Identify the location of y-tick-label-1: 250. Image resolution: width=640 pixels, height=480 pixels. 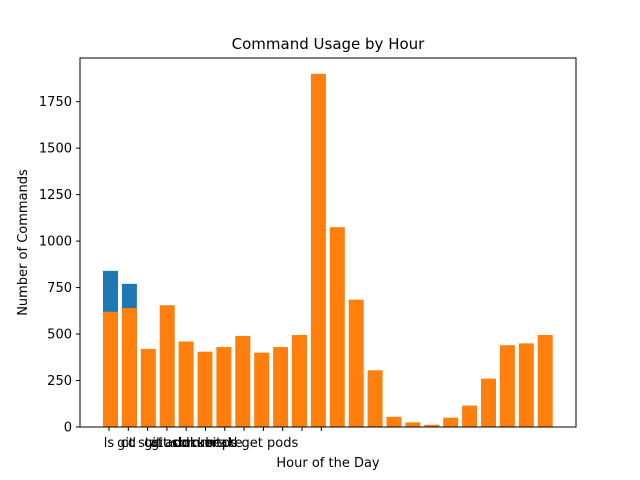
(59, 381).